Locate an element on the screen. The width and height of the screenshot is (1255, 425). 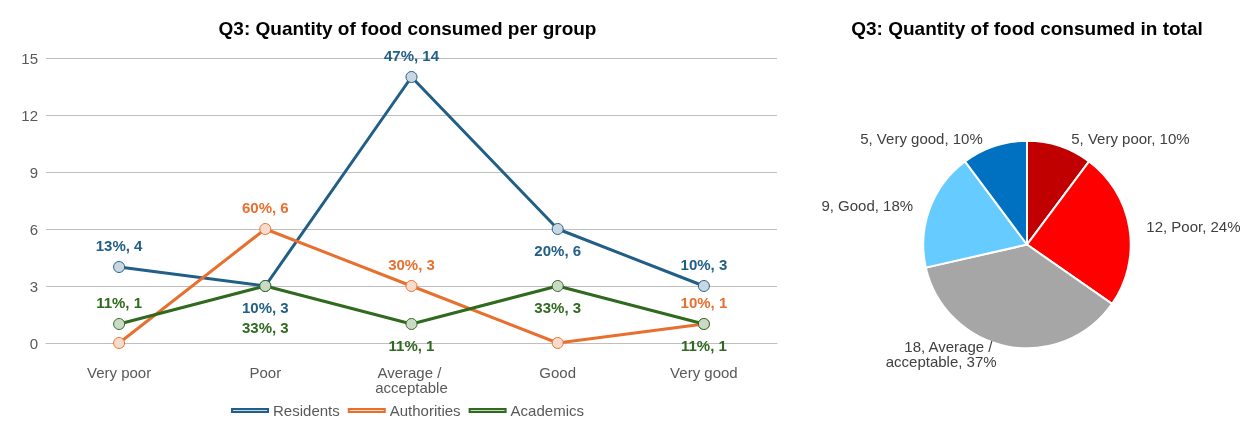
slice-label: 12, Poor, 24% is located at coordinates (1193, 227).